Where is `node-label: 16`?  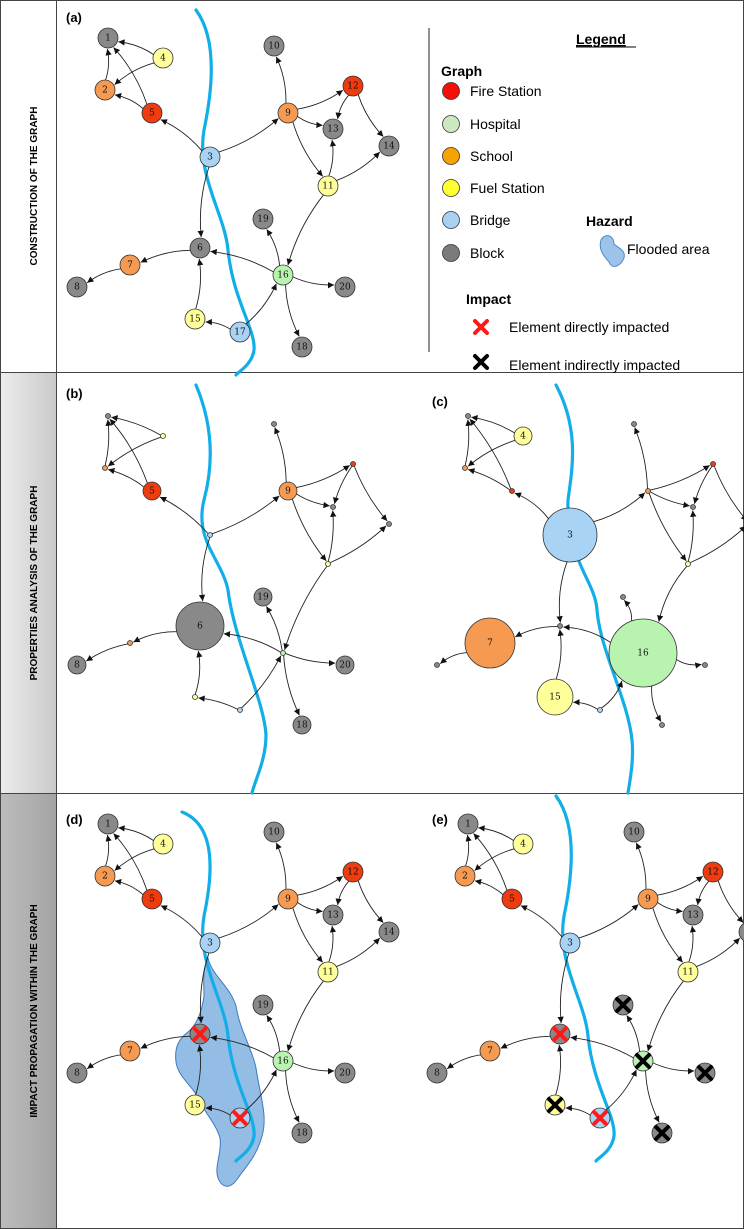 node-label: 16 is located at coordinates (283, 1062).